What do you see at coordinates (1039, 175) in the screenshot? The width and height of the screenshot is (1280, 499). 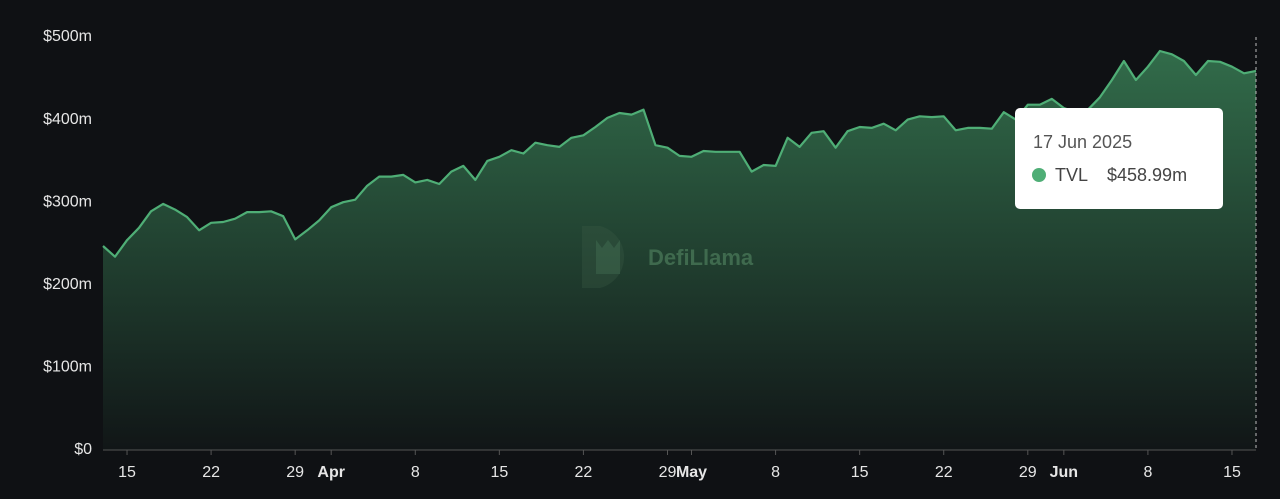 I see `tooltip-marker` at bounding box center [1039, 175].